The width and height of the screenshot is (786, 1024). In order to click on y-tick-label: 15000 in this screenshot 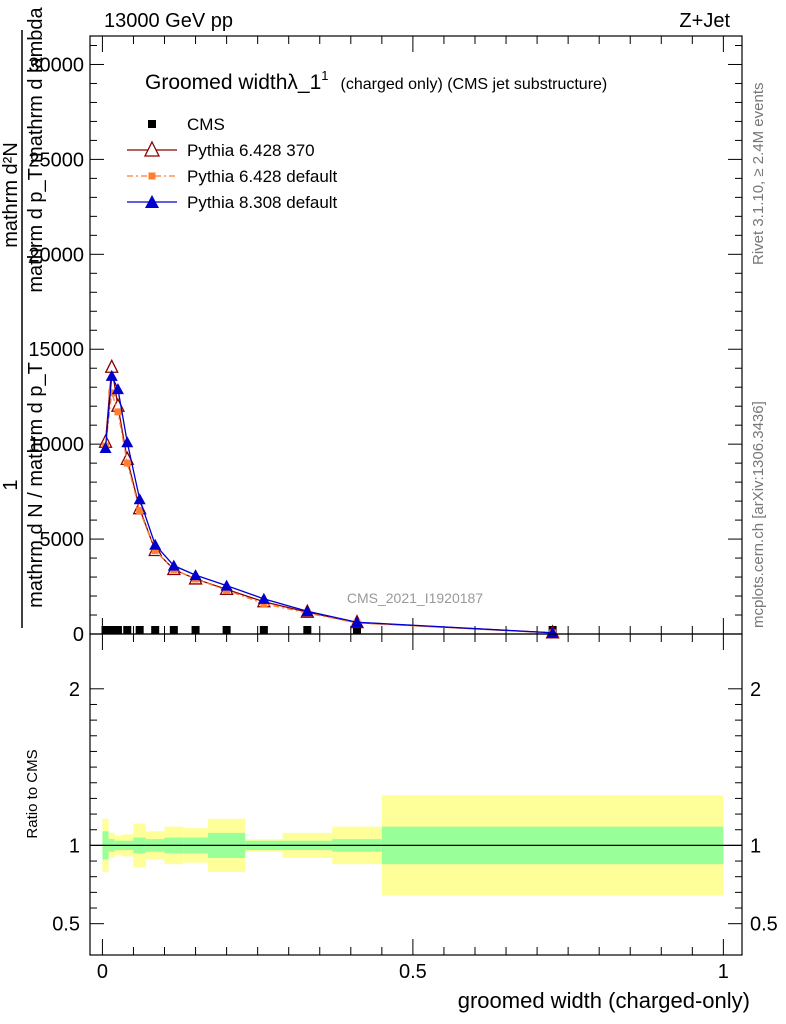, I will do `click(56, 350)`.